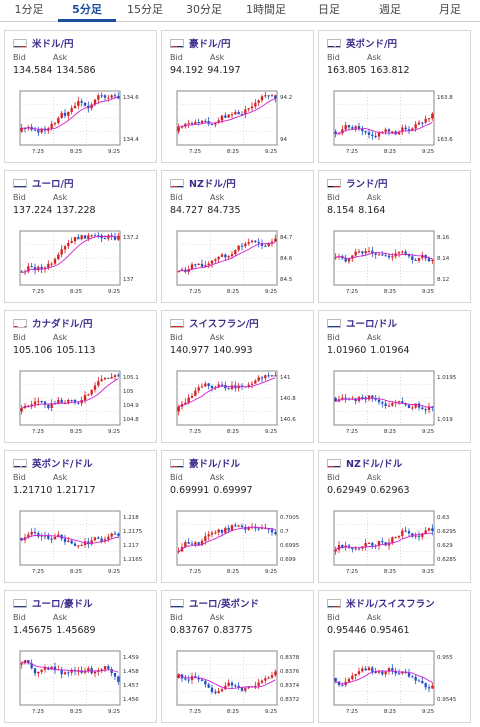 The height and width of the screenshot is (727, 480). Describe the element at coordinates (396, 263) in the screenshot. I see `candlestick-chart: 8.16 8.14 8.12 7:25 8:25 9:25` at that location.